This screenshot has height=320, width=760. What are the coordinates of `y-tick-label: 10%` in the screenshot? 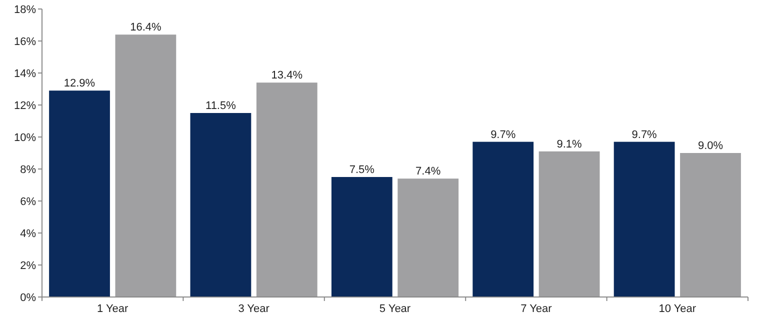 It's located at (25, 138).